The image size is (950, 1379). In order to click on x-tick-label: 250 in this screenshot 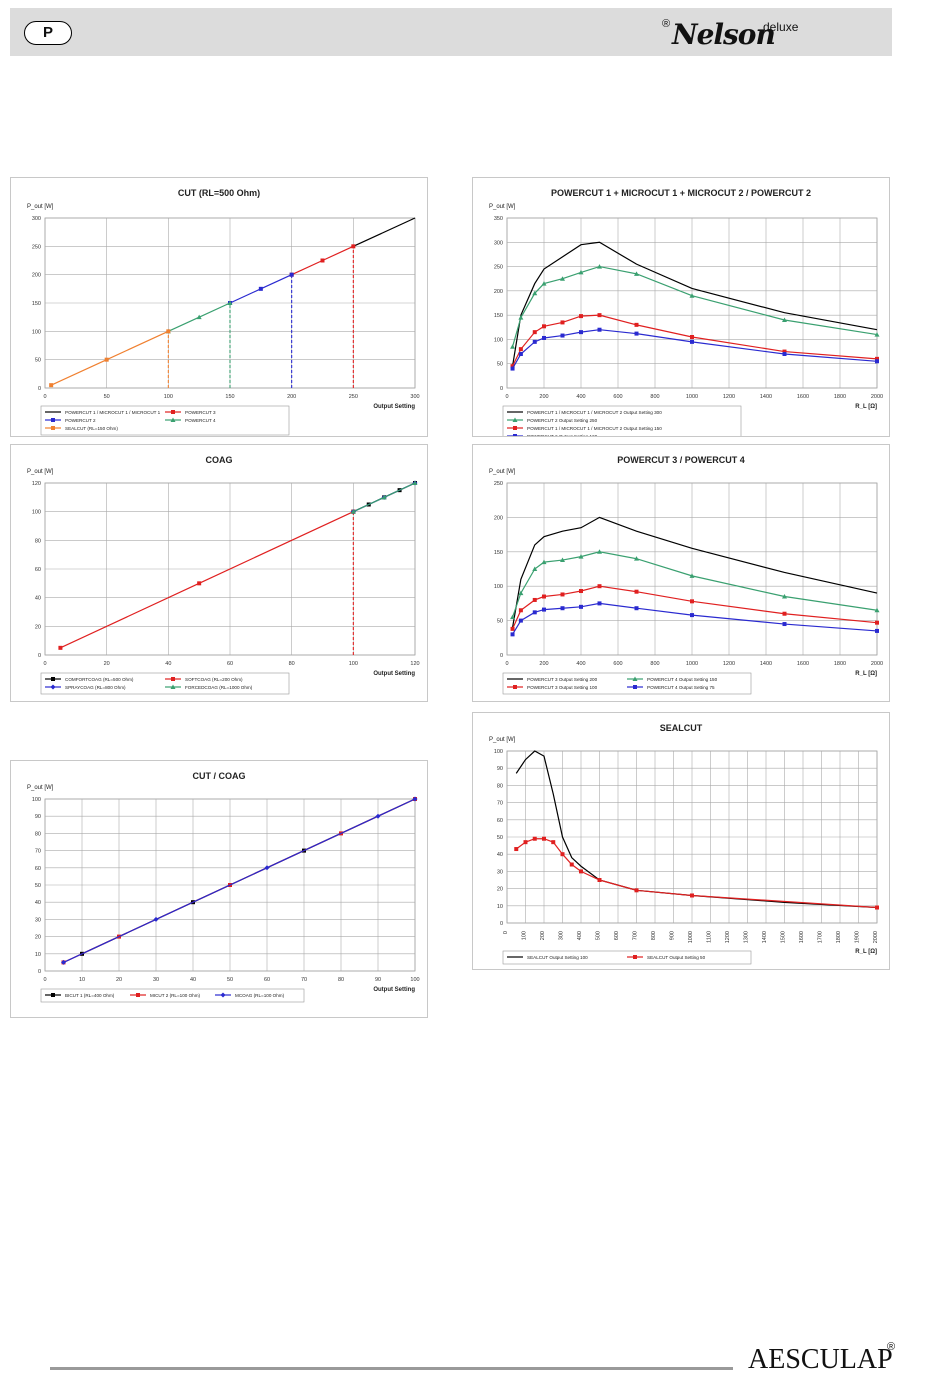, I will do `click(353, 397)`.